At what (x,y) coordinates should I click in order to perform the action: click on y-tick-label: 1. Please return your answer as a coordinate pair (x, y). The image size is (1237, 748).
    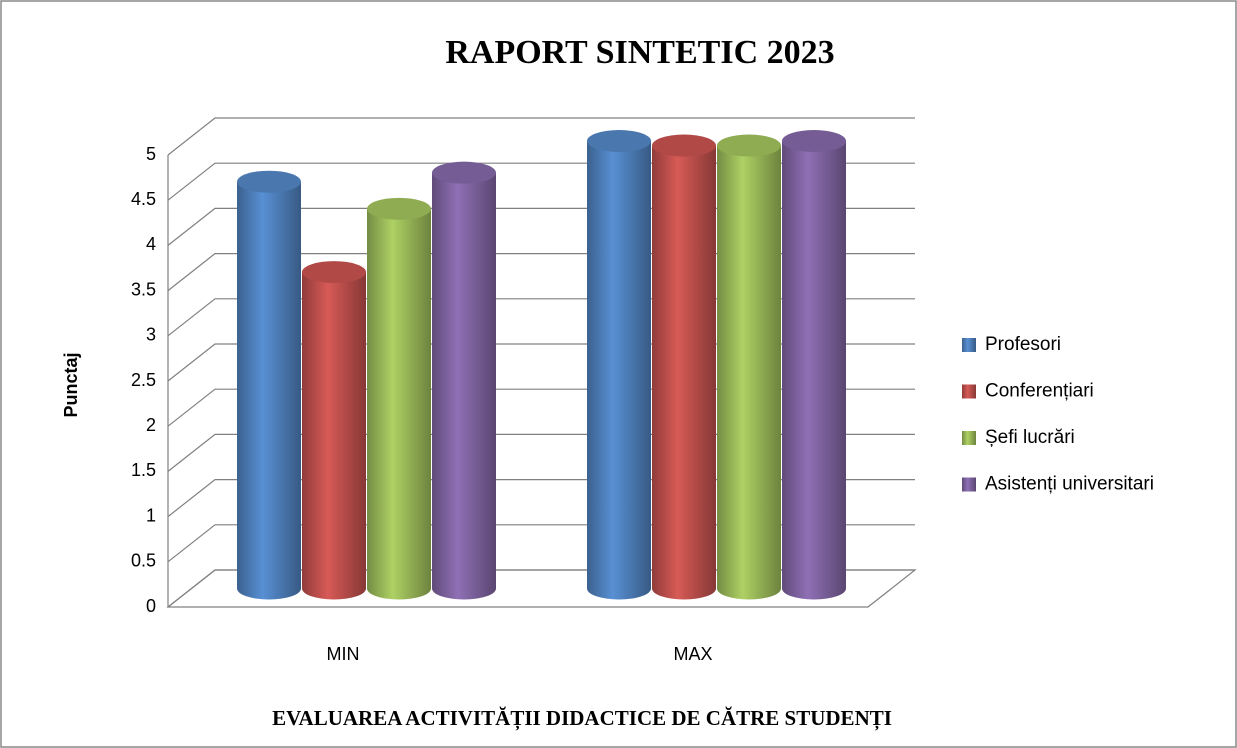
    Looking at the image, I should click on (151, 515).